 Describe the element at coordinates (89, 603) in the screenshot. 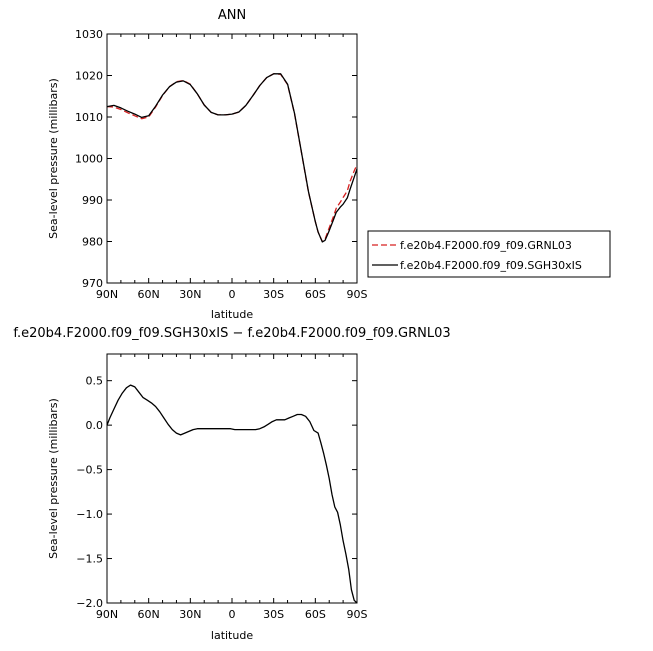

I see `panel-2-y-tick-label: −2.0` at that location.